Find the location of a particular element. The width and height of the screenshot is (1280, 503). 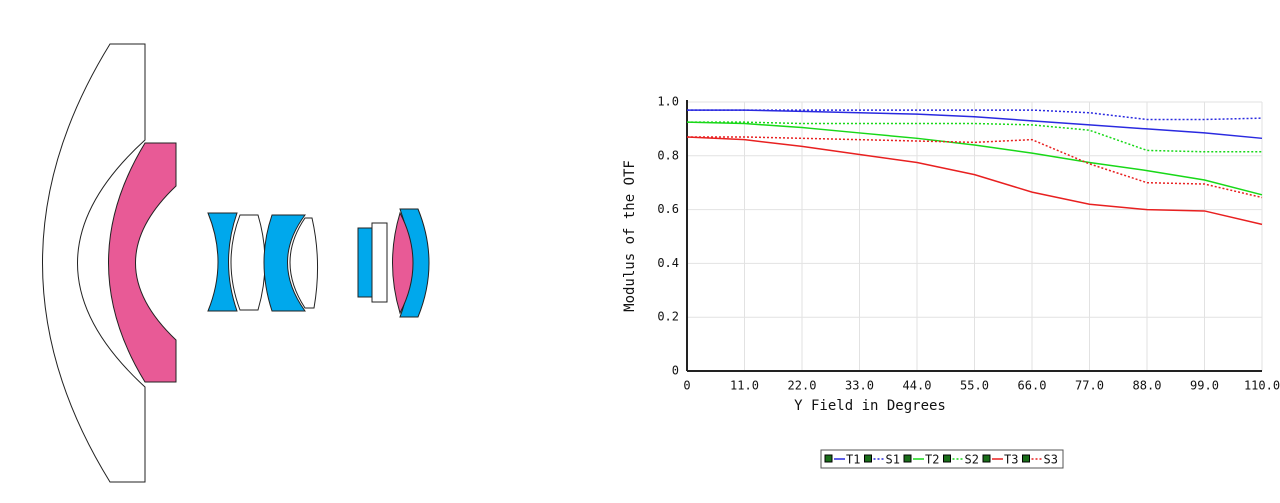

legend-label: T2 is located at coordinates (932, 460).